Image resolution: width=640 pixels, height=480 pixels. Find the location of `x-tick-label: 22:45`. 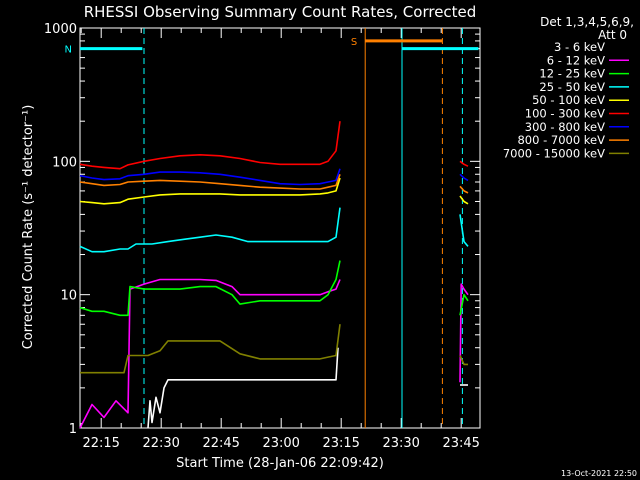

x-tick-label: 22:45 is located at coordinates (220, 443).